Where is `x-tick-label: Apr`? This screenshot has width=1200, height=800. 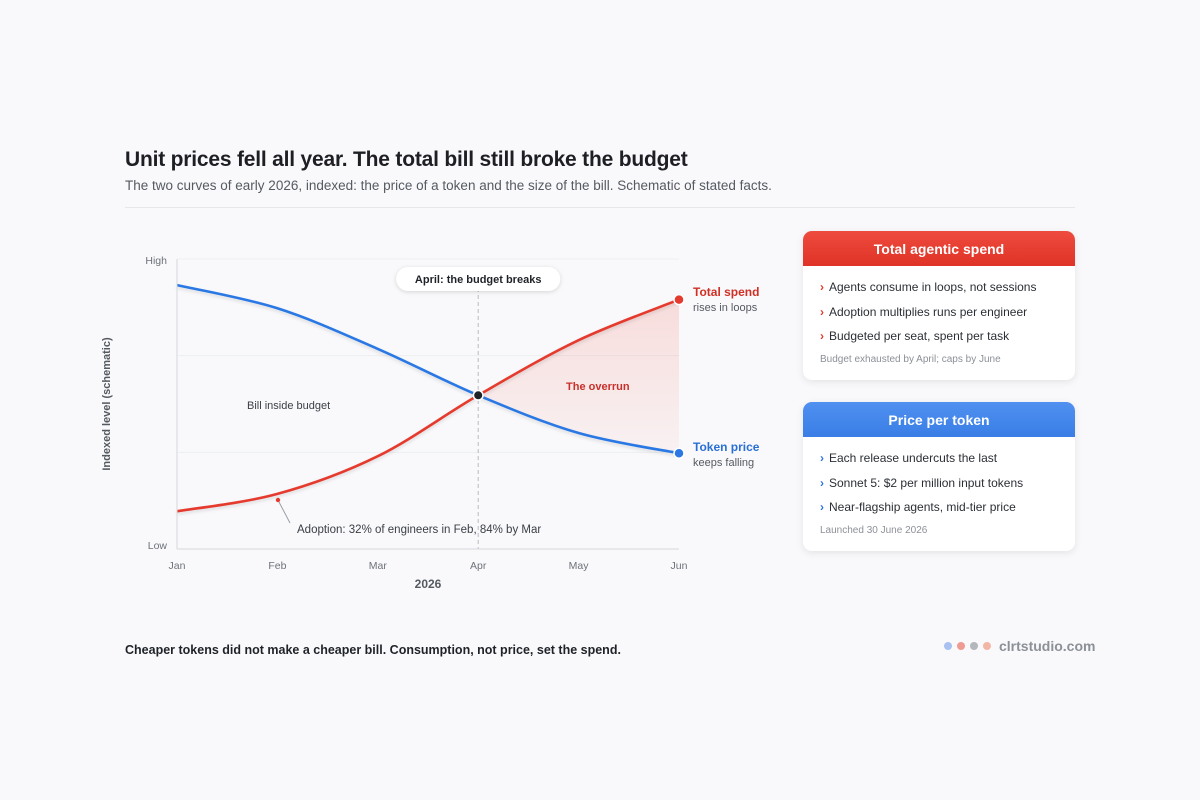
x-tick-label: Apr is located at coordinates (478, 566).